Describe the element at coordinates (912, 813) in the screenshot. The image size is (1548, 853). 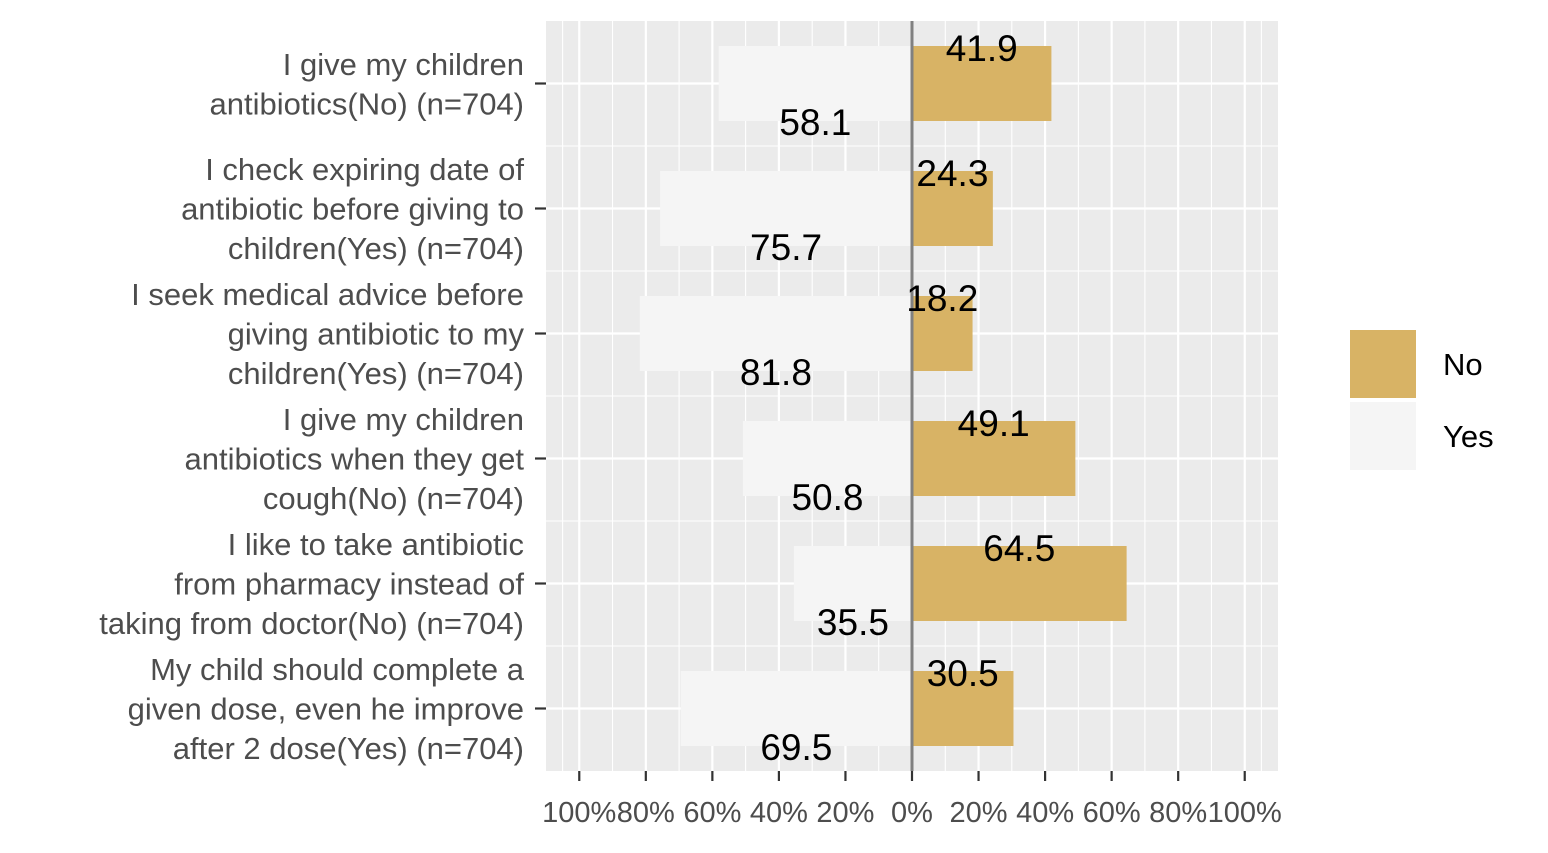
I see `x-tick-label: 0%` at that location.